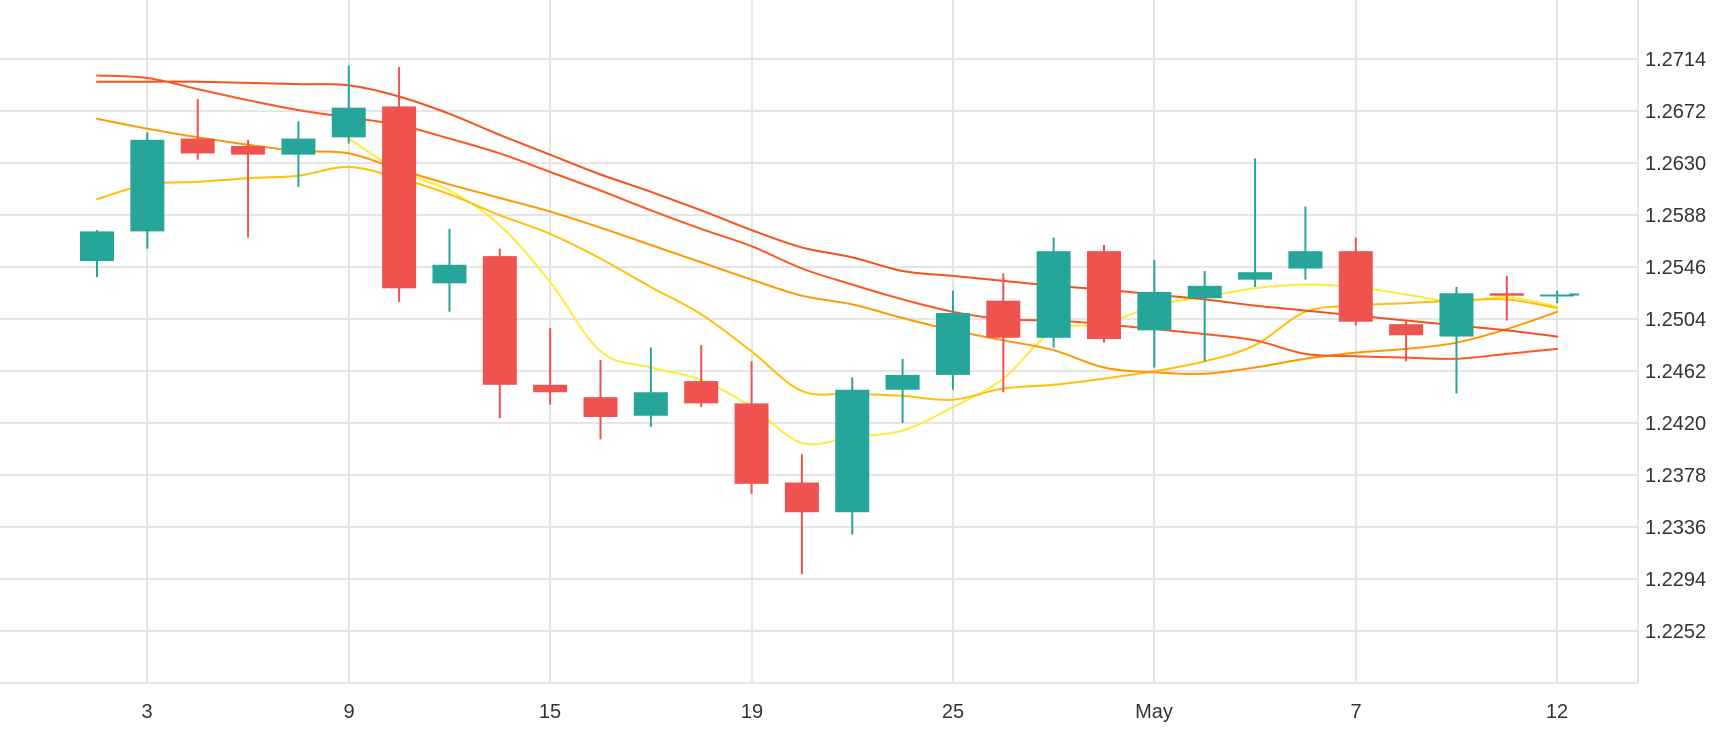  Describe the element at coordinates (1557, 712) in the screenshot. I see `x-tick-label: 12` at that location.